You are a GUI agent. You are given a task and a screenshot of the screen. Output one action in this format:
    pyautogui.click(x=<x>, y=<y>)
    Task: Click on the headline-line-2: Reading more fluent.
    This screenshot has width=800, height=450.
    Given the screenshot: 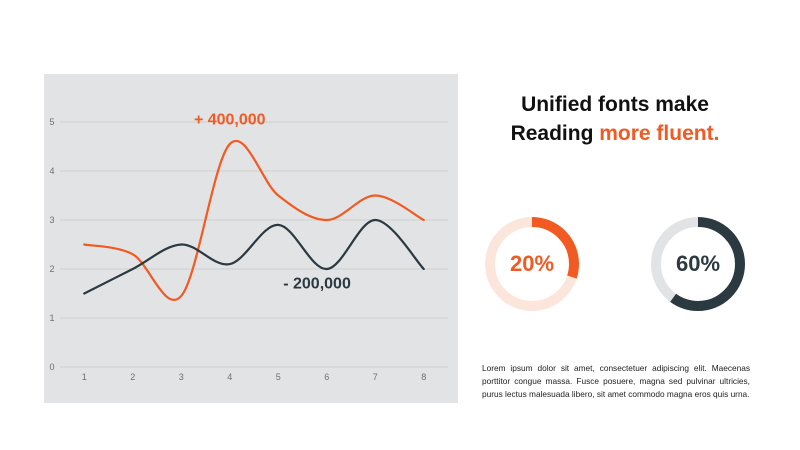 What is the action you would take?
    pyautogui.click(x=615, y=133)
    